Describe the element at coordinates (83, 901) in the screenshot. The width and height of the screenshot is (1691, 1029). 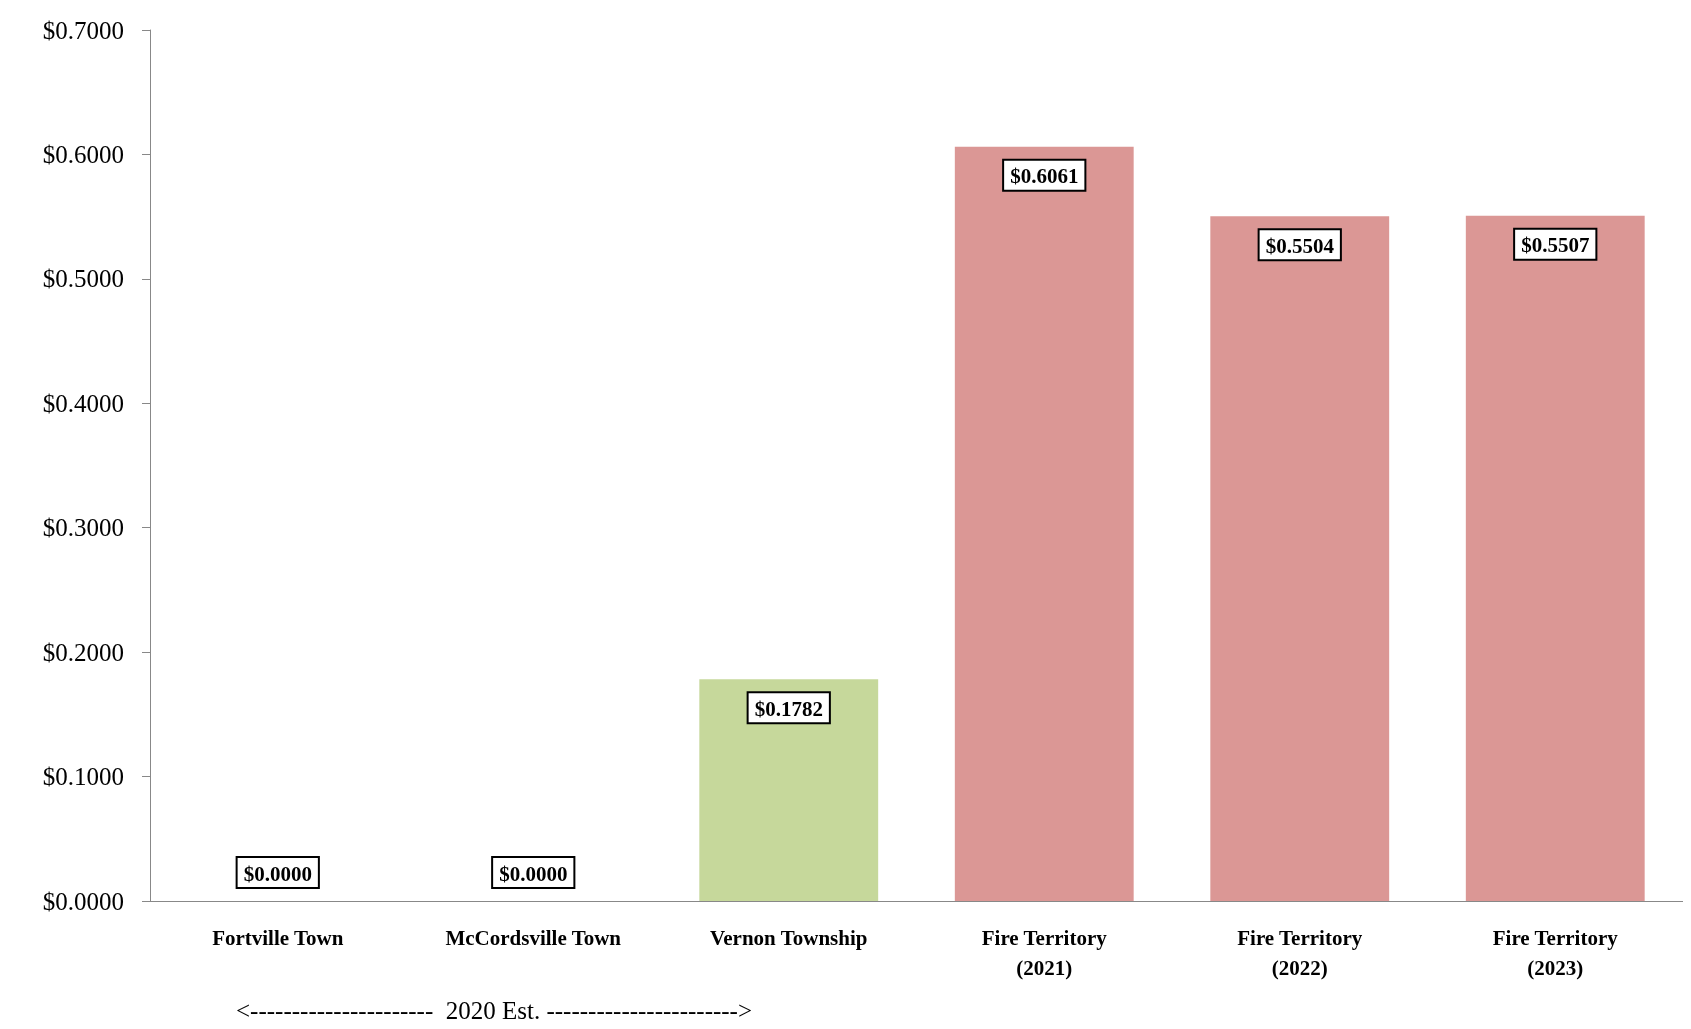
I see `y-tick-label: $0.0000` at that location.